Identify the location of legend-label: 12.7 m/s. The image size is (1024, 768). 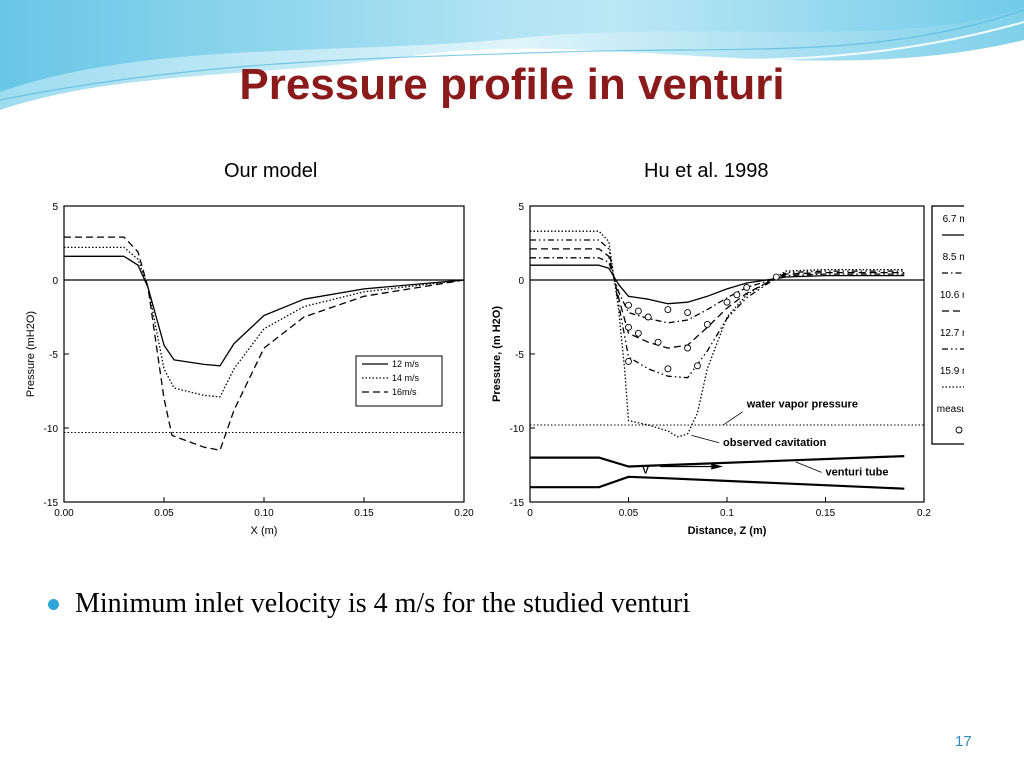
(952, 333).